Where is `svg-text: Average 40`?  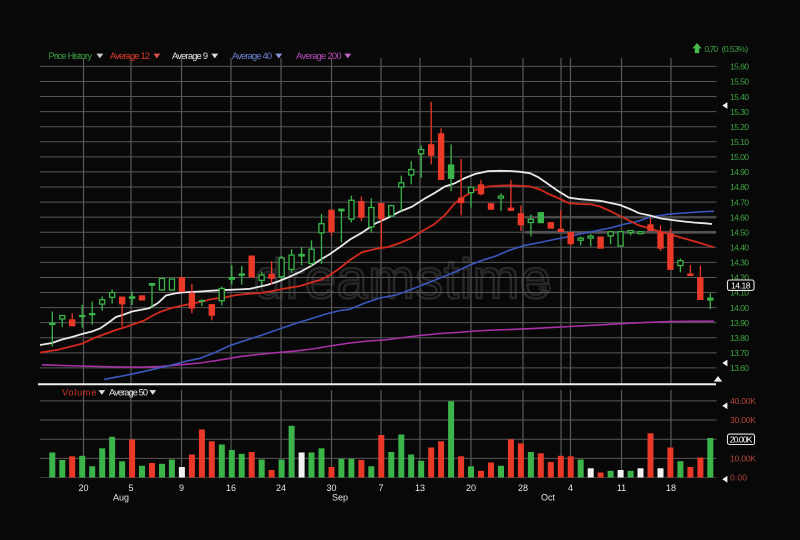 svg-text: Average 40 is located at coordinates (252, 56).